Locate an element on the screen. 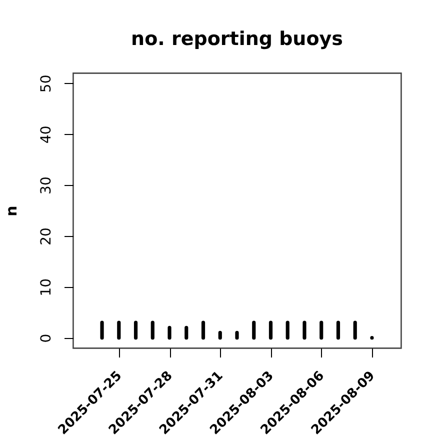  y-tick-label: 20 is located at coordinates (46, 237).